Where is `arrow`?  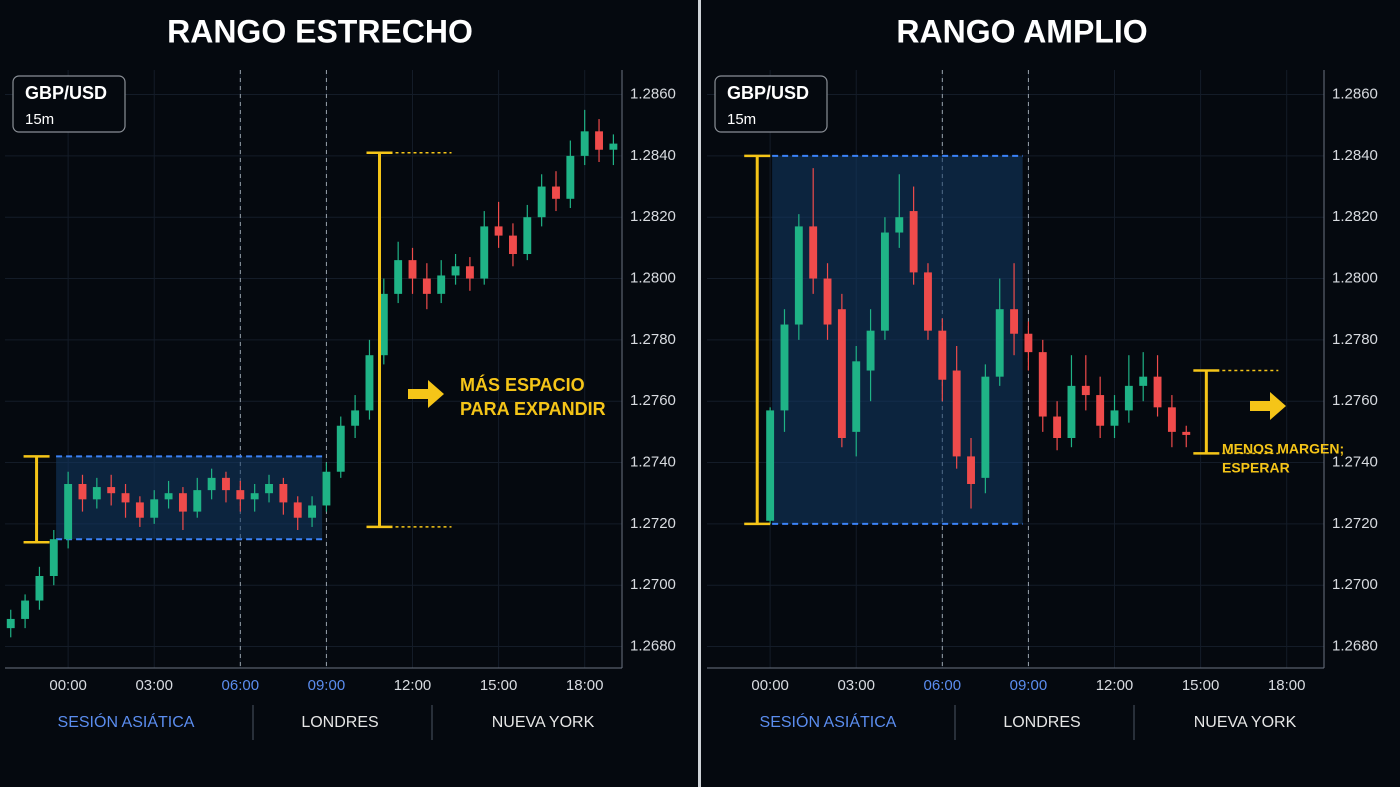 arrow is located at coordinates (1268, 406).